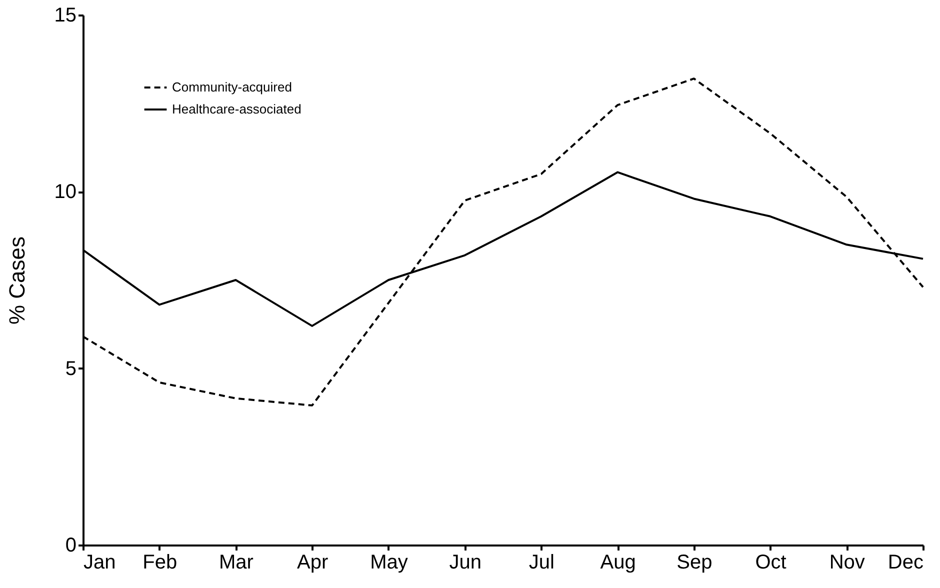  What do you see at coordinates (312, 563) in the screenshot?
I see `x-tick-label: Apr` at bounding box center [312, 563].